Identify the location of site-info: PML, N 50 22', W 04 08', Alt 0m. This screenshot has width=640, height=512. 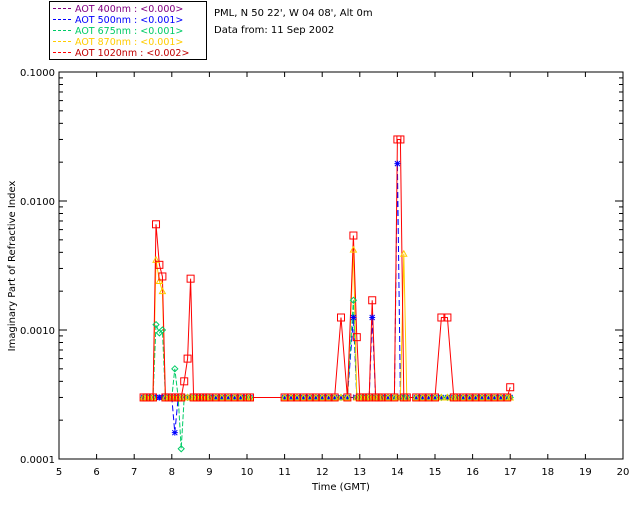
(293, 13).